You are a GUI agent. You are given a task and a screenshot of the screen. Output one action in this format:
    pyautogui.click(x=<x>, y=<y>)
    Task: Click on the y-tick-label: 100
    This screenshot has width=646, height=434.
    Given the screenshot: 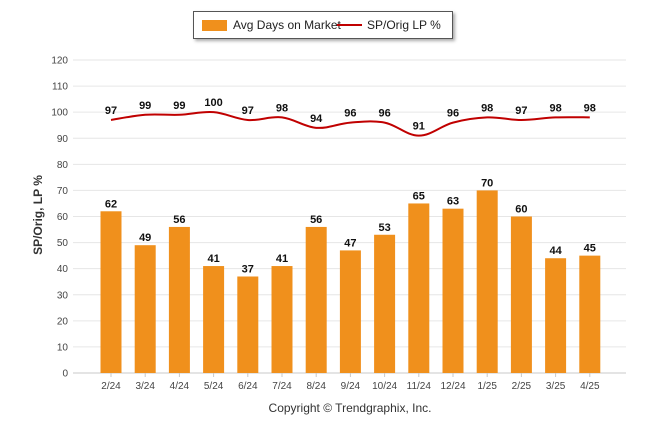 What is the action you would take?
    pyautogui.click(x=59, y=113)
    